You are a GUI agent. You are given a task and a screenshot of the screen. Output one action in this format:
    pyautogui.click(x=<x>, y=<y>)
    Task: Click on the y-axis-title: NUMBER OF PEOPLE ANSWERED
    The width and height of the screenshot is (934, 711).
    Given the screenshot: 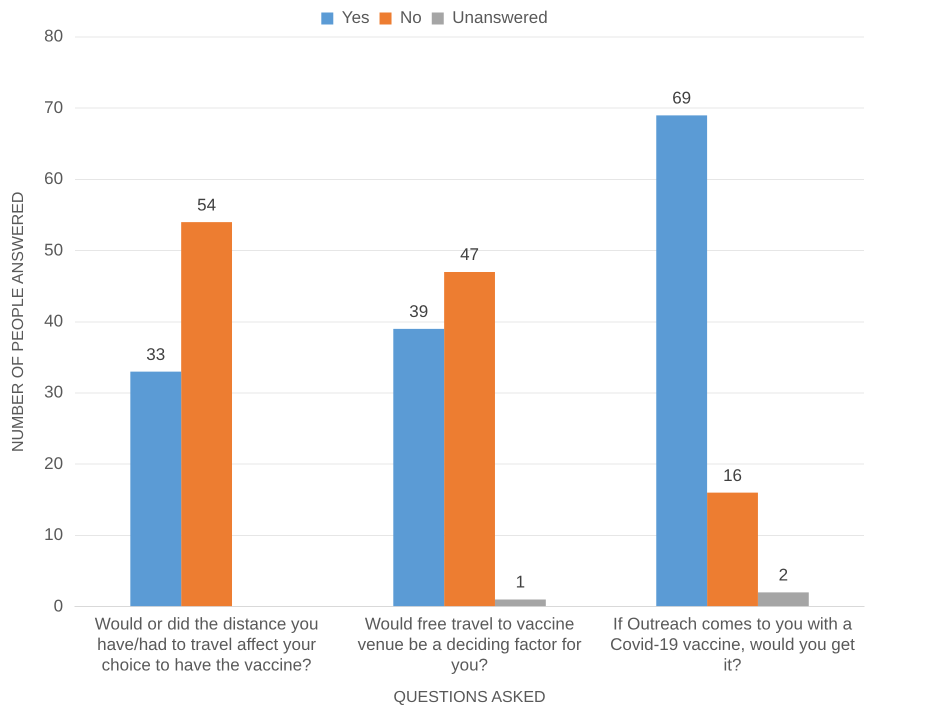 What is the action you would take?
    pyautogui.click(x=19, y=322)
    